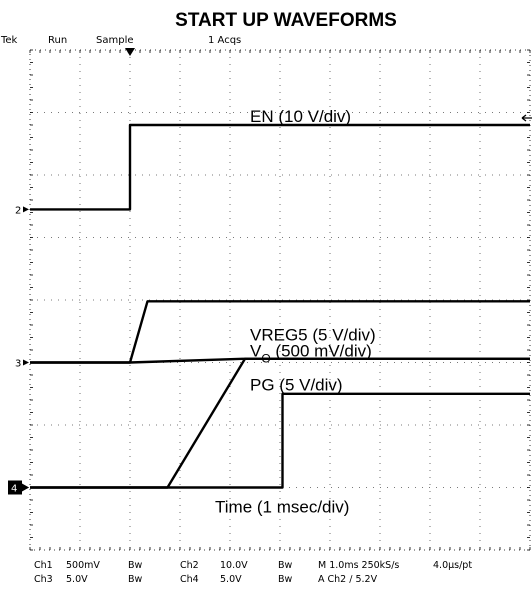  Describe the element at coordinates (234, 565) in the screenshot. I see `footer-r1-ch2-scale: 10.0V` at that location.